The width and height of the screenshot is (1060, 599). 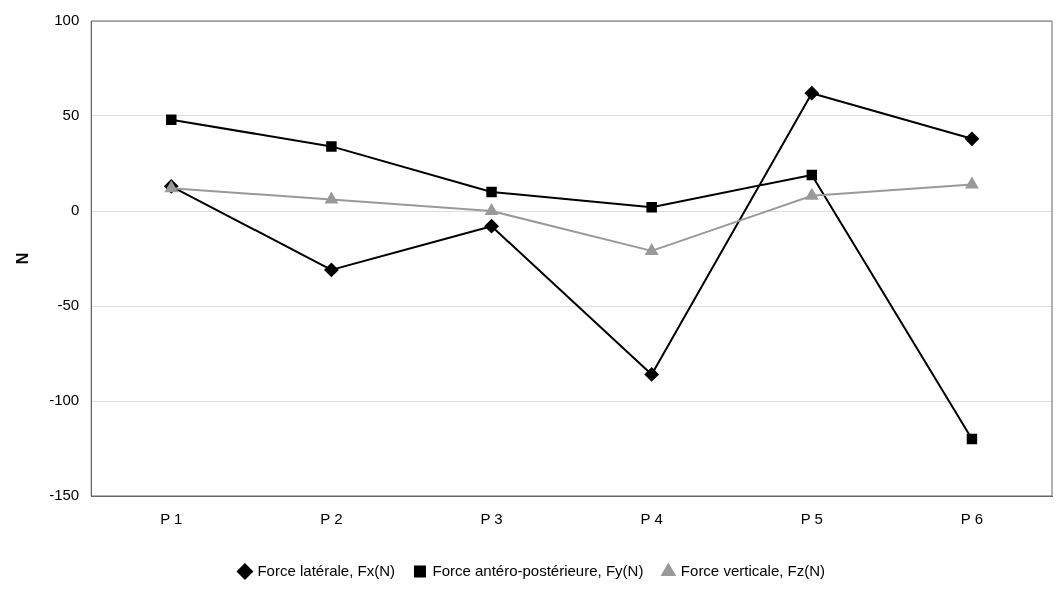 What do you see at coordinates (972, 519) in the screenshot?
I see `x-tick-label: P 6` at bounding box center [972, 519].